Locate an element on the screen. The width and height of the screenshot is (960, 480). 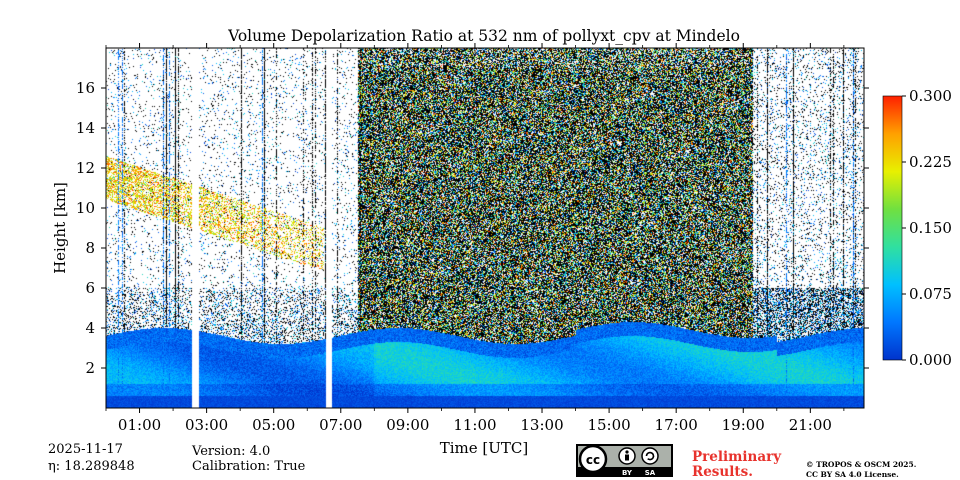
by-head is located at coordinates (627, 452).